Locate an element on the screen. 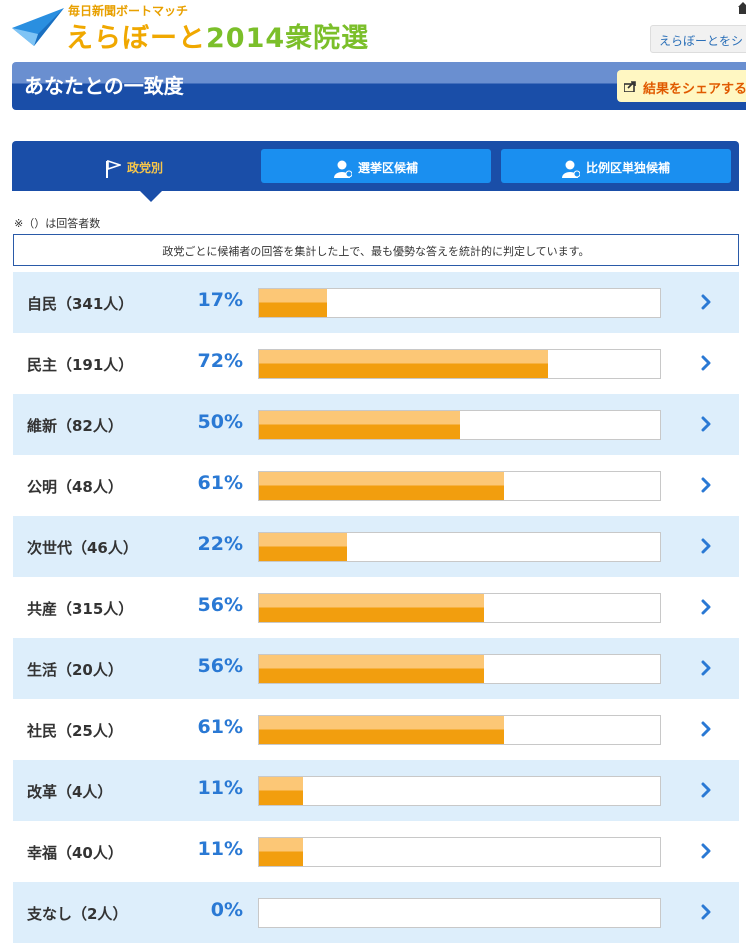 Image resolution: width=746 pixels, height=949 pixels. party-row: 社民（25人） 61% is located at coordinates (376, 729).